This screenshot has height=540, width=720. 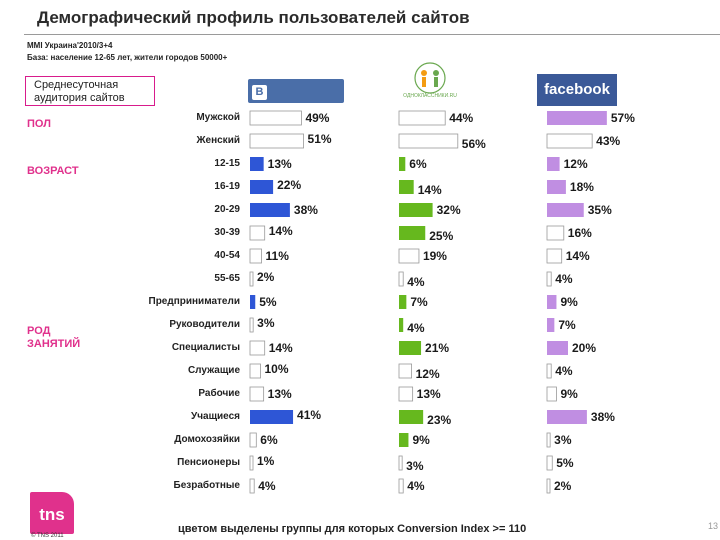 What do you see at coordinates (278, 256) in the screenshot?
I see `value-label-vkontakte: 11%` at bounding box center [278, 256].